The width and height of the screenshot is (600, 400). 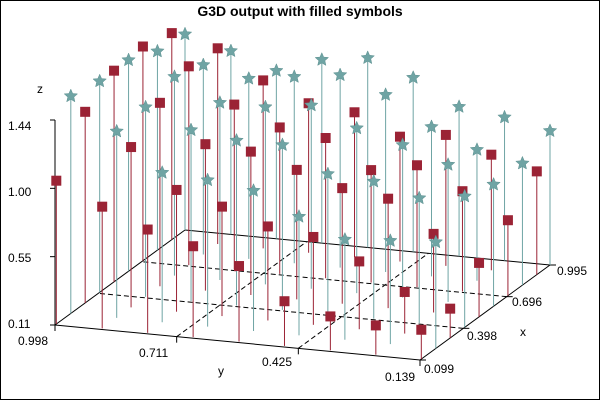 I want to click on y-tick-label-0: 0.998, so click(x=33, y=341).